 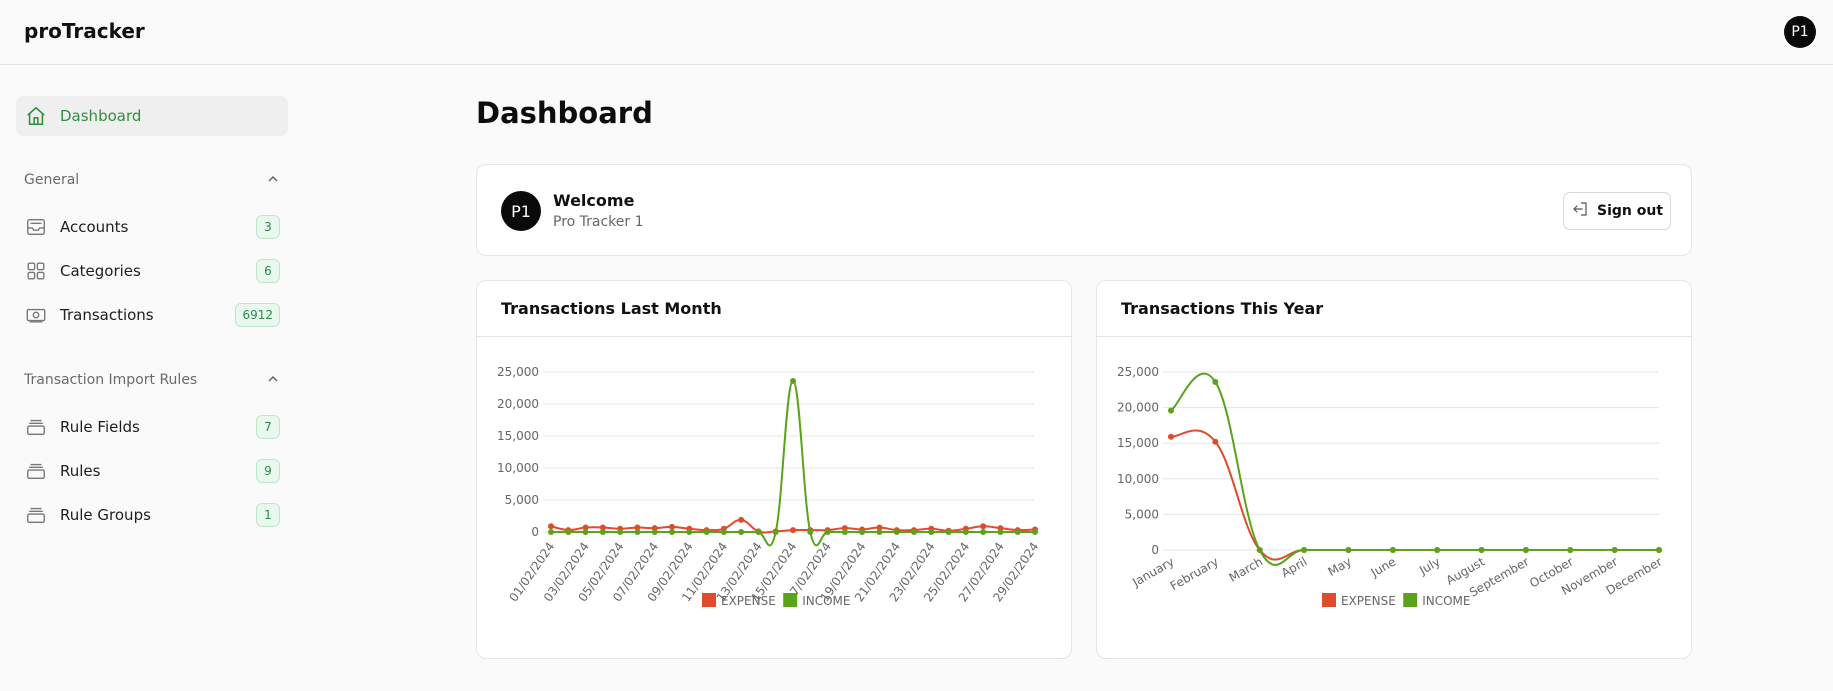 What do you see at coordinates (52, 180) in the screenshot?
I see `section-title: General` at bounding box center [52, 180].